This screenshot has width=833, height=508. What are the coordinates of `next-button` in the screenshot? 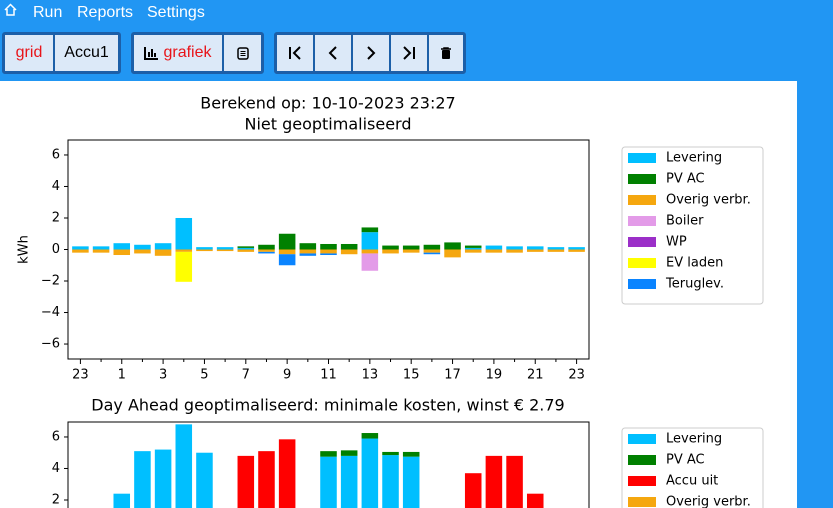 It's located at (371, 53).